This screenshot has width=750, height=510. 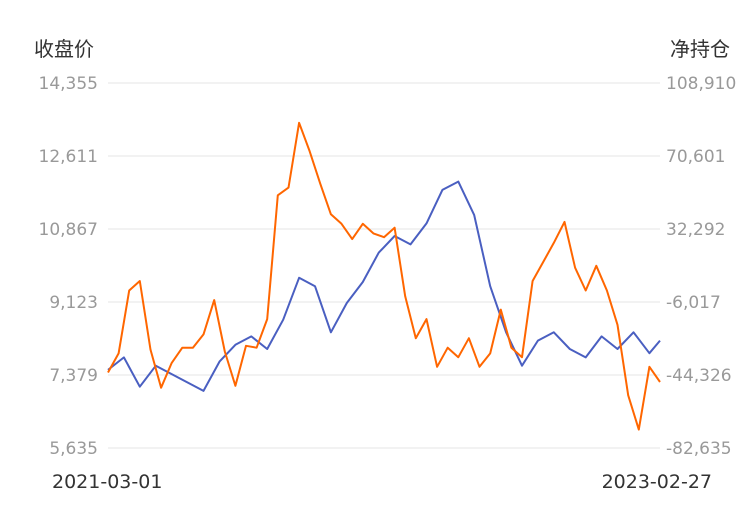 What do you see at coordinates (64, 49) in the screenshot?
I see `left-axis-title: 收盘价` at bounding box center [64, 49].